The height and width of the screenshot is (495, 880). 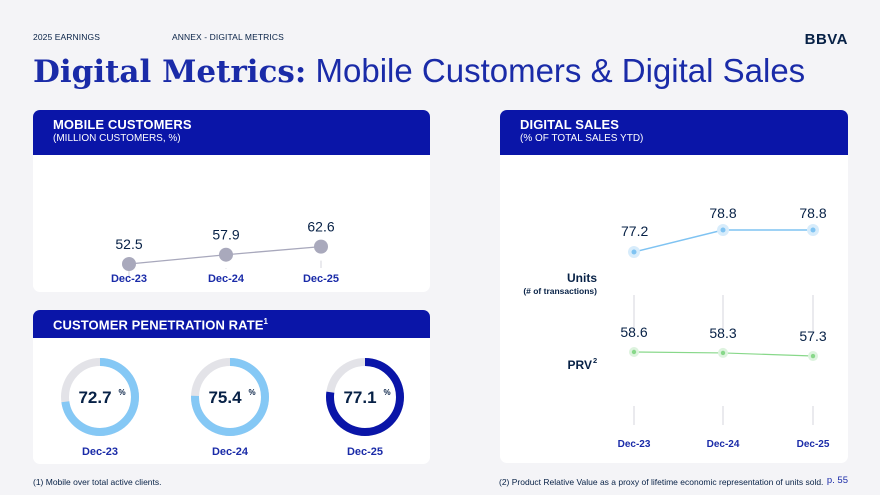 What do you see at coordinates (100, 452) in the screenshot?
I see `donut-category-label: Dec-23` at bounding box center [100, 452].